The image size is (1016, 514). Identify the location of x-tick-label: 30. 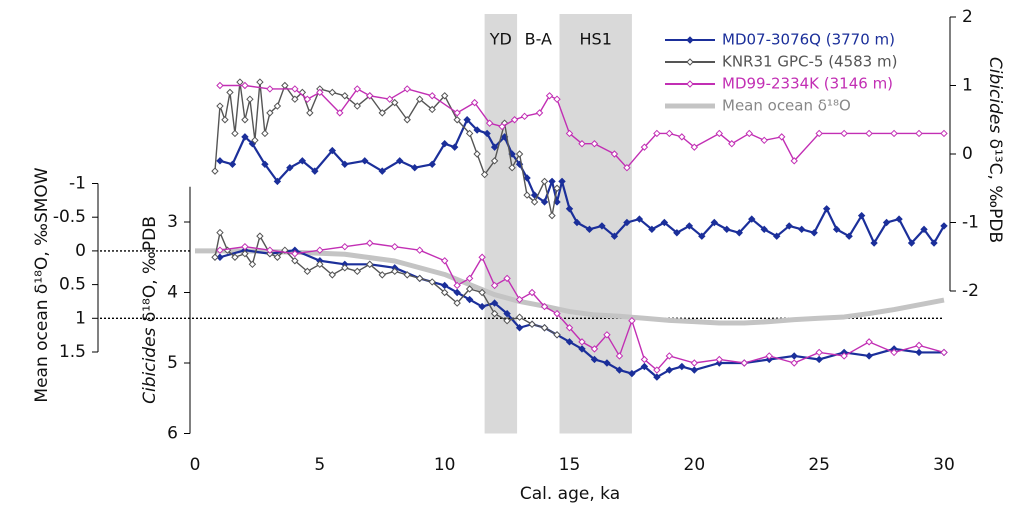
(944, 465).